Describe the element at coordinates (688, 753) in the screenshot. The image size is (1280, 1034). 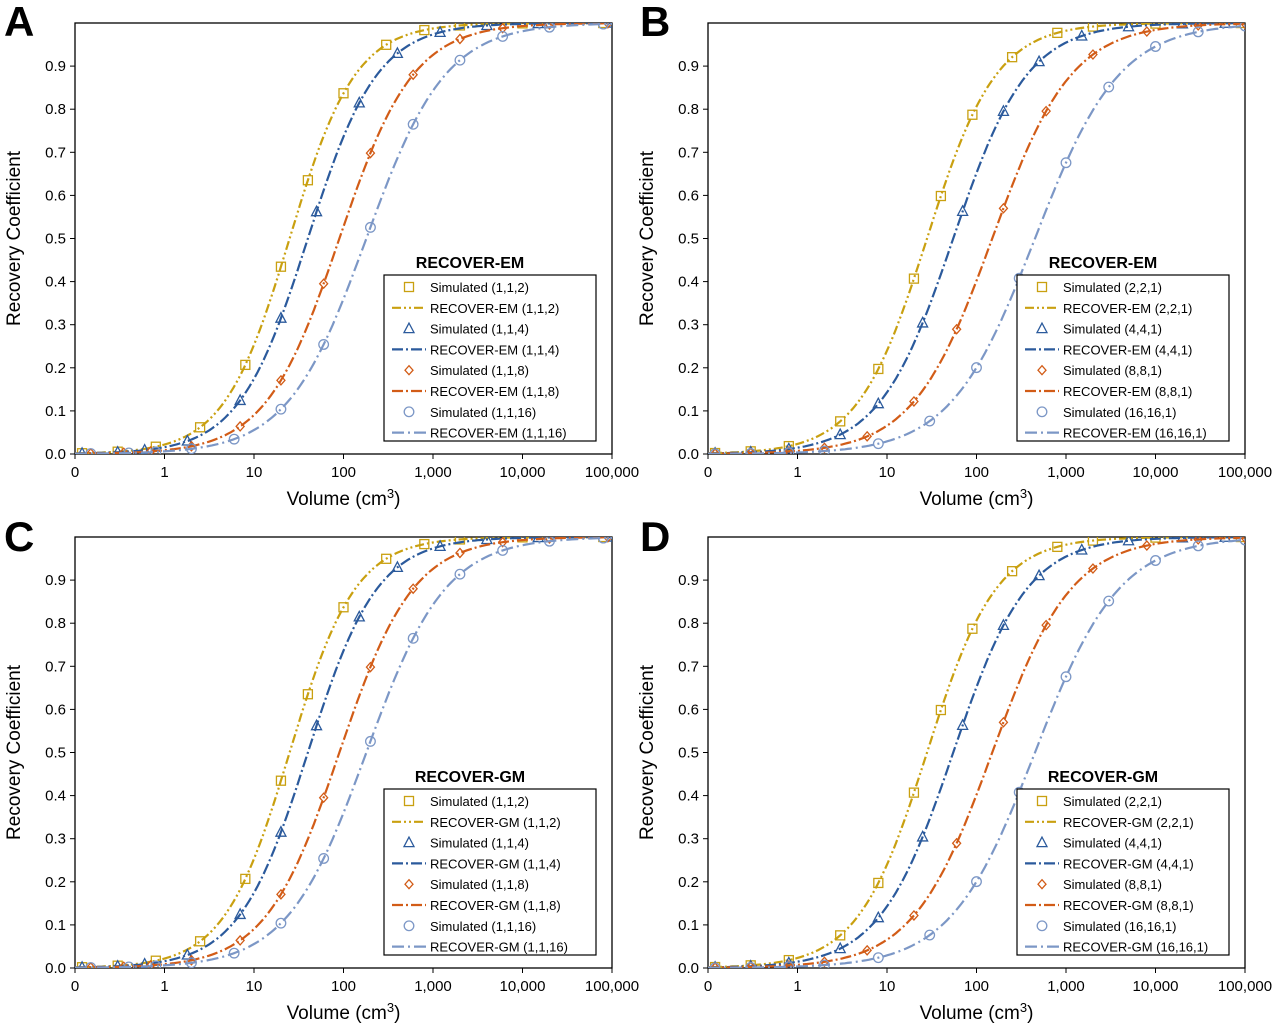
I see `y-tick-label: 0.5` at that location.